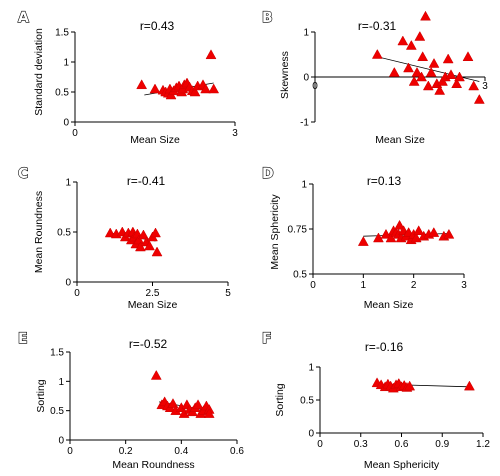 Image resolution: width=500 pixels, height=476 pixels. I want to click on panel-f-x-tick-label: 1.2, so click(483, 444).